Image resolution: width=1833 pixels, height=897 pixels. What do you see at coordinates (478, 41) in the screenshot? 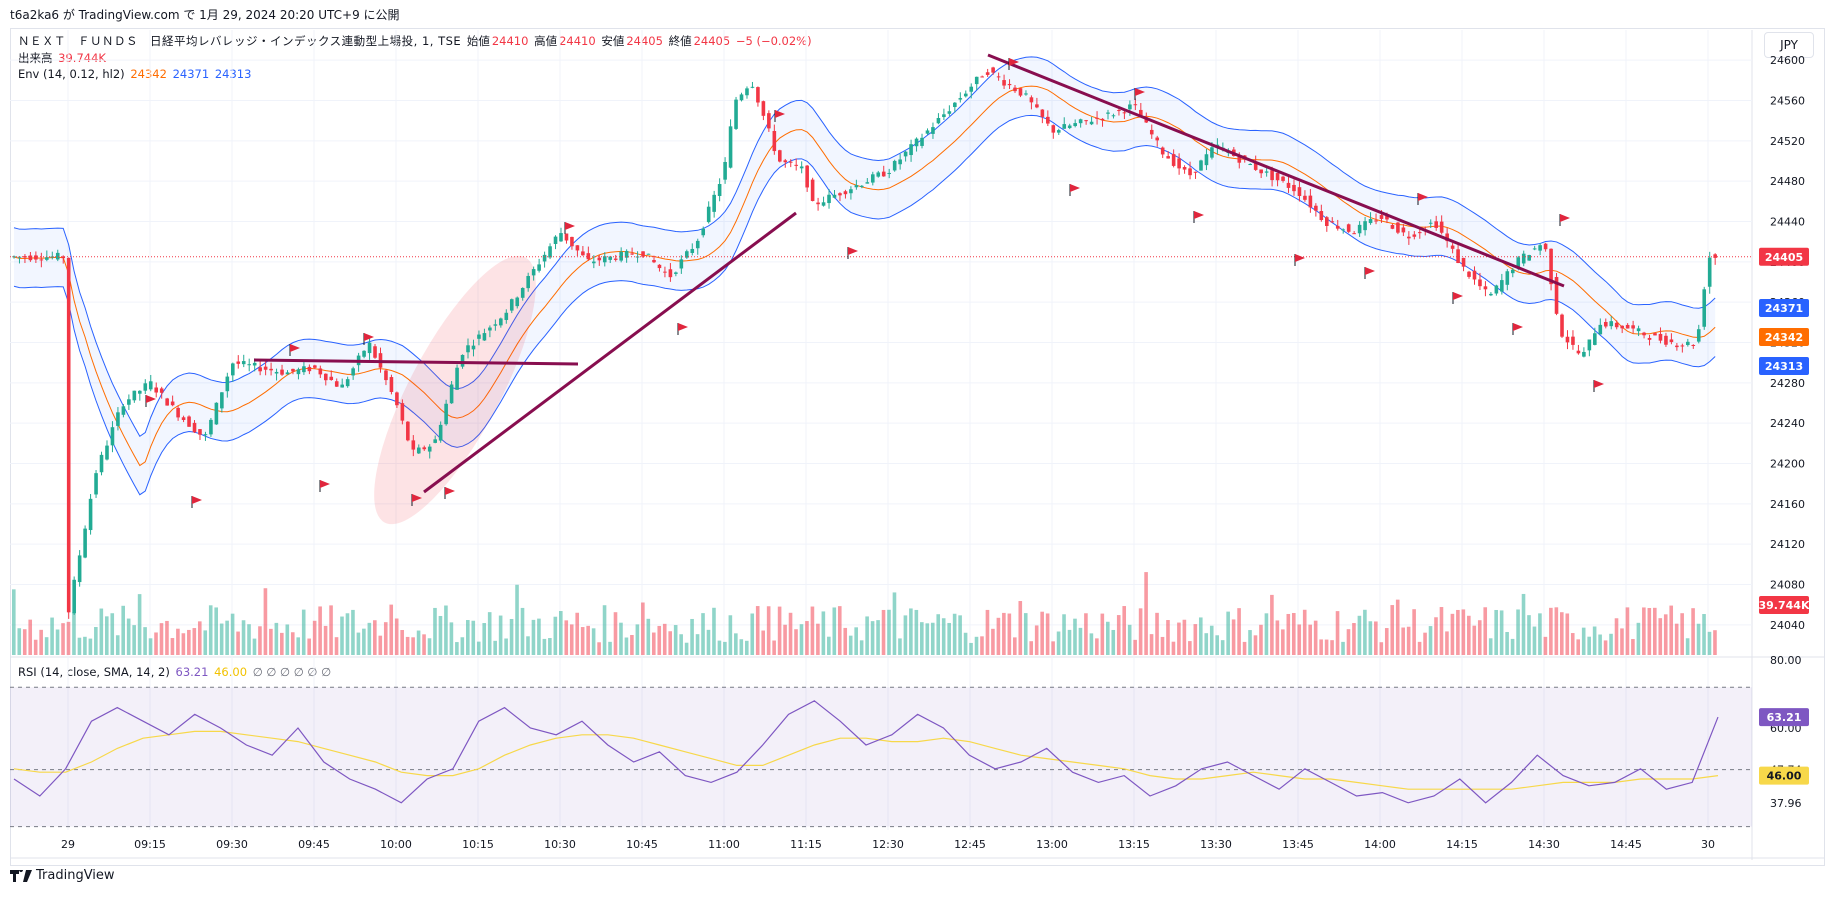
I see `open-label: 始値` at bounding box center [478, 41].